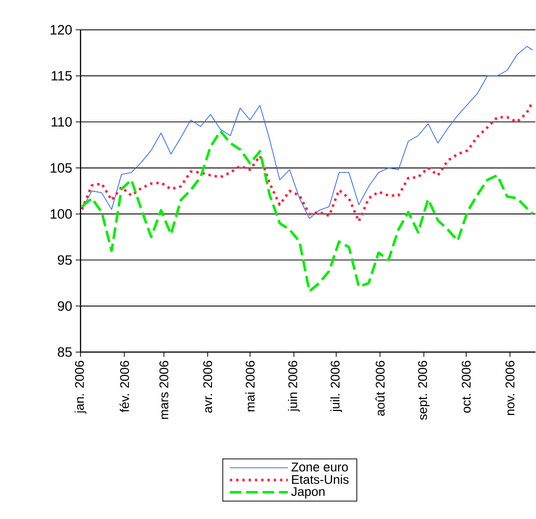 The image size is (536, 519). What do you see at coordinates (207, 387) in the screenshot?
I see `x-tick-label: avr. 2006` at bounding box center [207, 387].